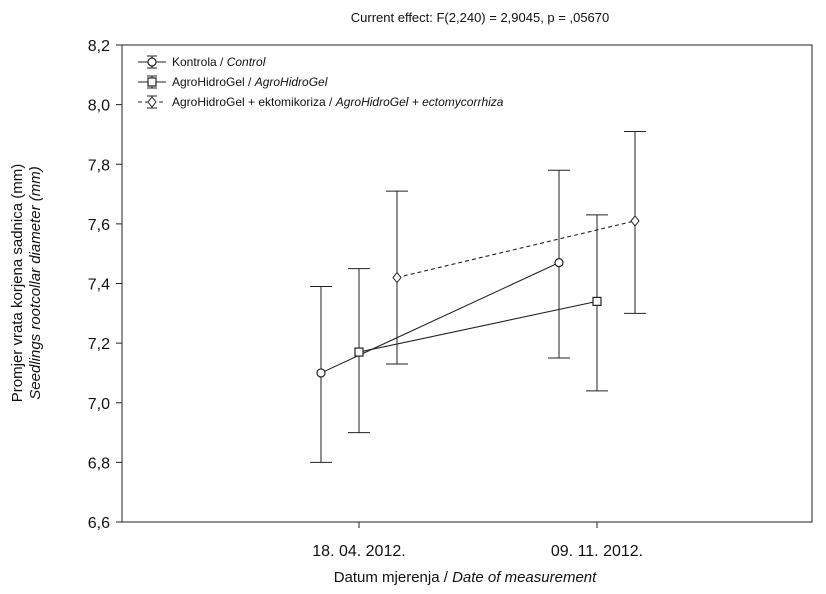 Image resolution: width=826 pixels, height=594 pixels. What do you see at coordinates (254, 102) in the screenshot?
I see `legend-label-main: AgroHidroGel + ektomikoriza /` at bounding box center [254, 102].